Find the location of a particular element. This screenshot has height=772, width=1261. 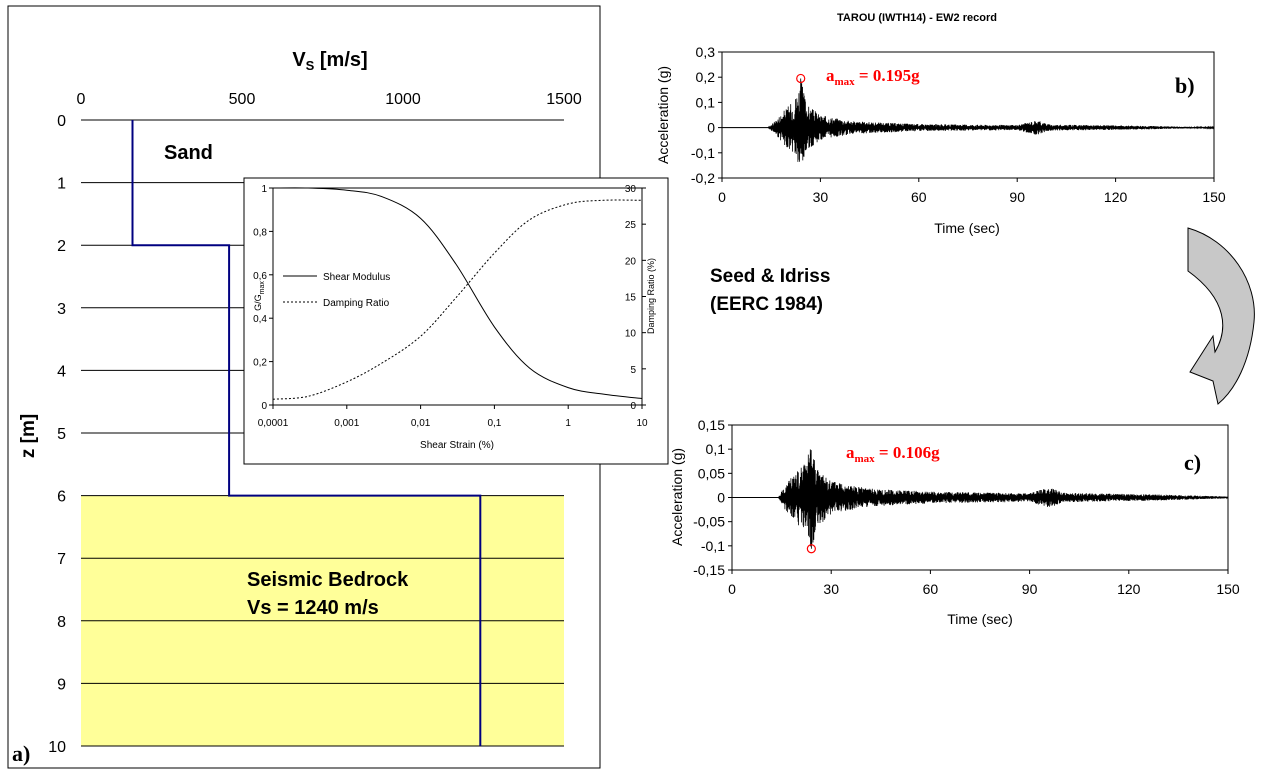

y-tick-label: -0,05 is located at coordinates (709, 522).